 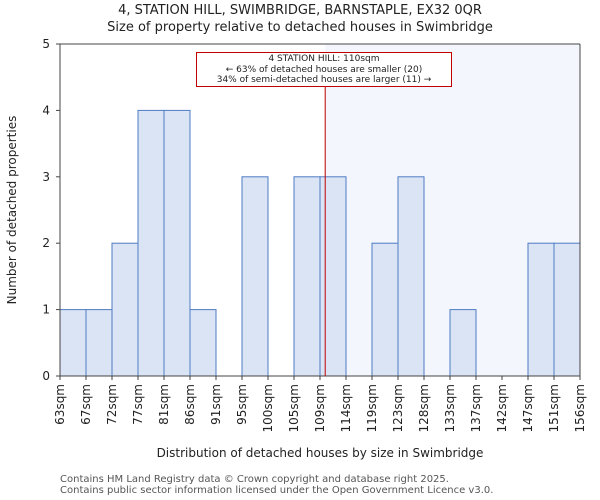 What do you see at coordinates (46, 376) in the screenshot?
I see `y-tick-label: 0` at bounding box center [46, 376].